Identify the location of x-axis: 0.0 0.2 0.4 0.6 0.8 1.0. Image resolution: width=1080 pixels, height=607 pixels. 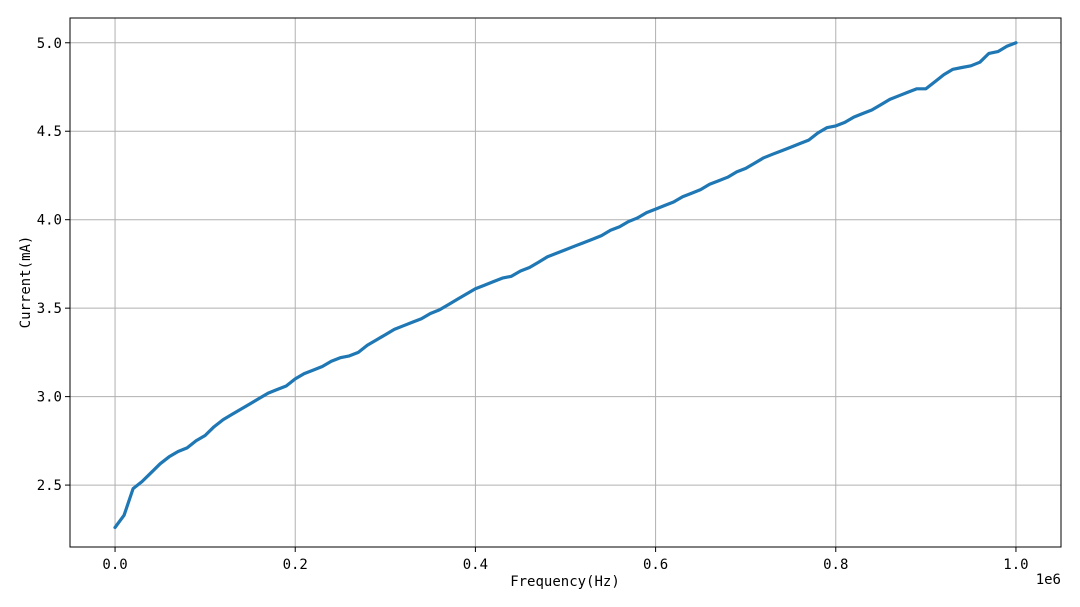
(565, 560).